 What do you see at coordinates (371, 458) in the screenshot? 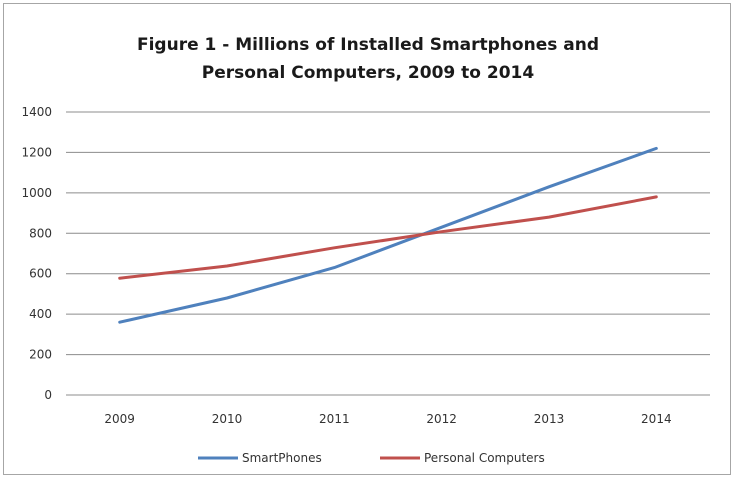
I see `legend: SmartPhones Personal Computers` at bounding box center [371, 458].